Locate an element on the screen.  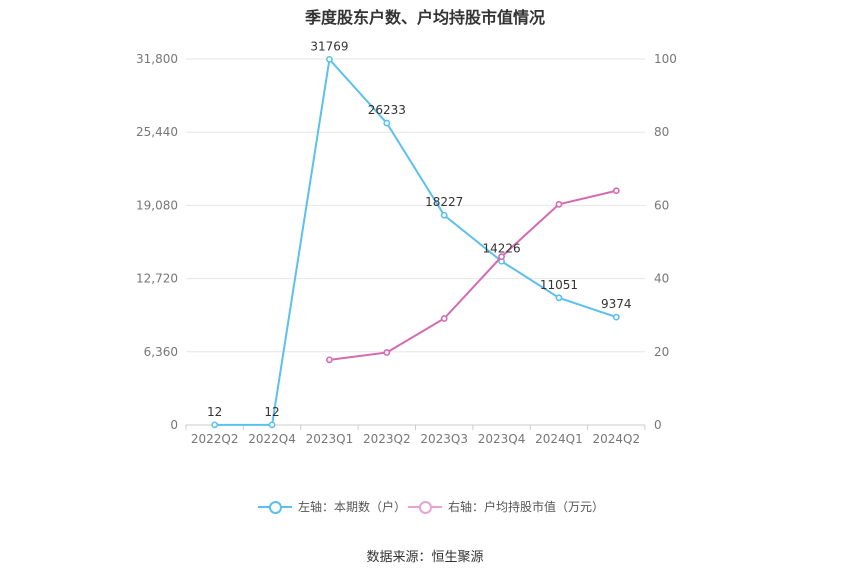
right-y-tick-label: 40 is located at coordinates (661, 279).